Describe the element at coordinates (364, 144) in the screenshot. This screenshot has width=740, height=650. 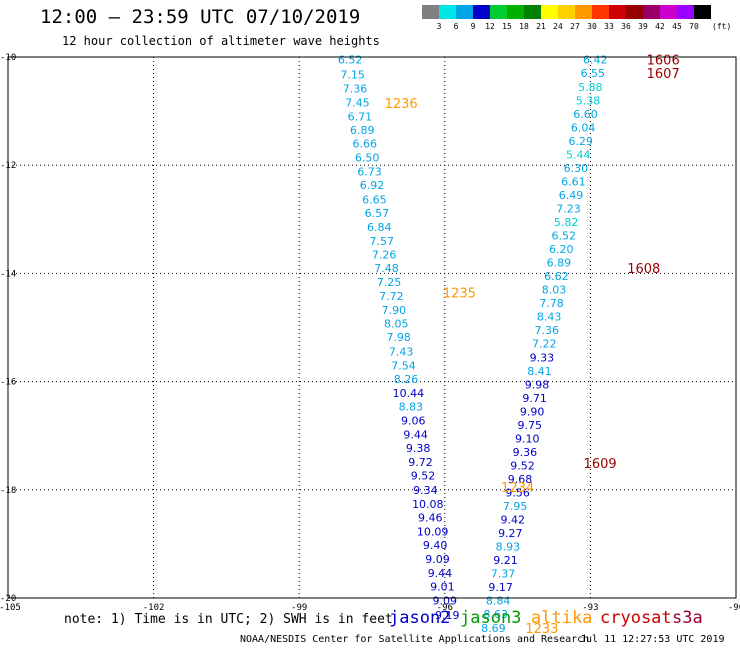
I see `wave-height-value: 6.66` at that location.